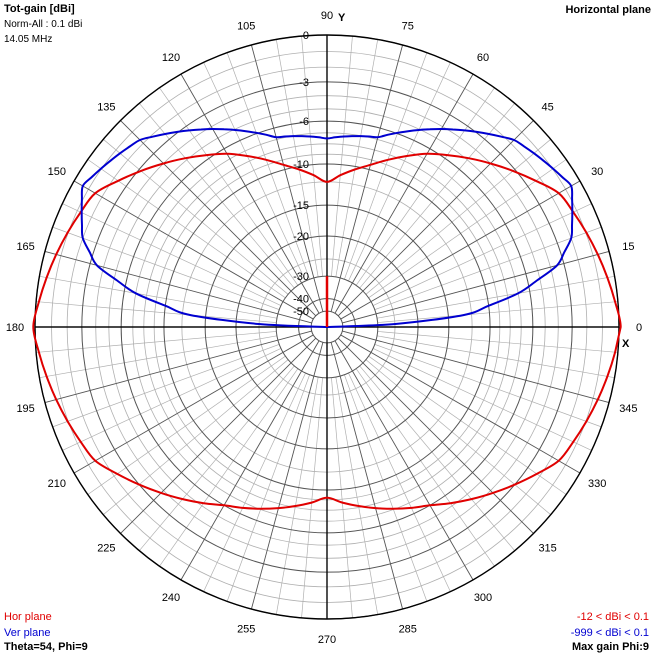 This screenshot has width=655, height=655. I want to click on ver-range-label: -999 < dBi < 0.1, so click(609, 633).